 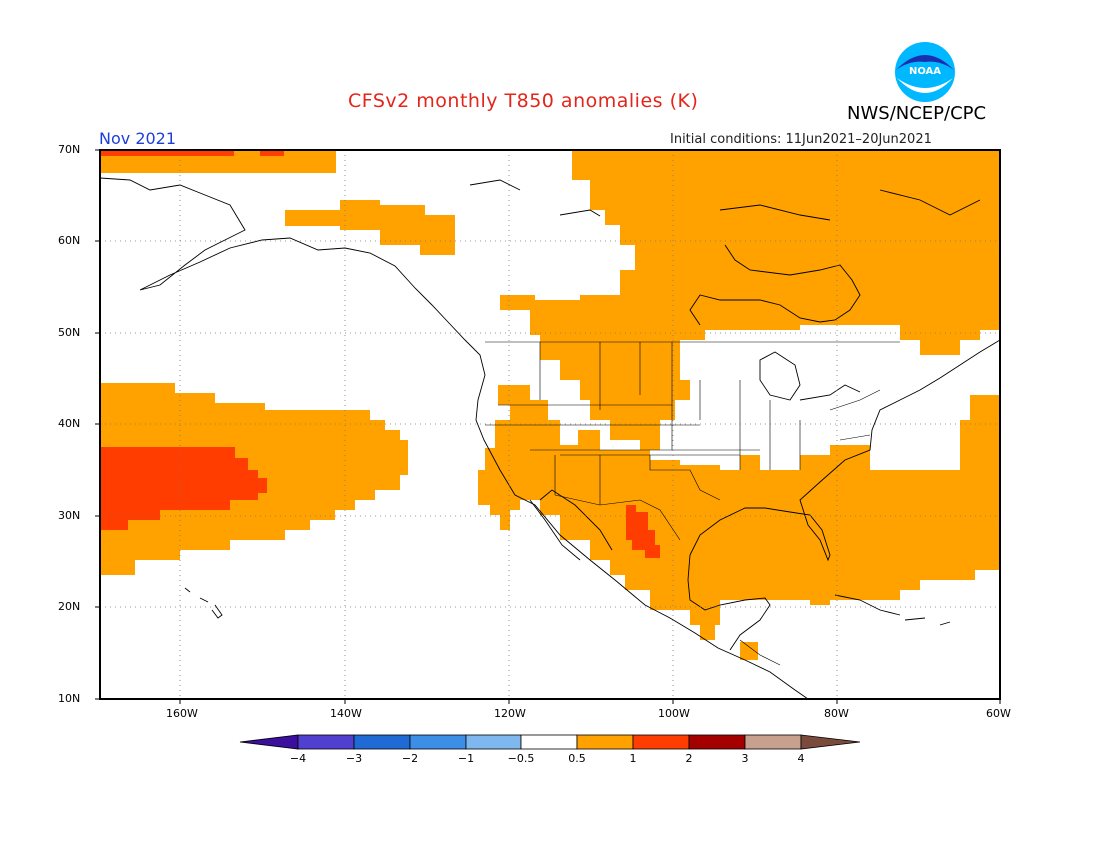 I want to click on colorbar-lower-arrow, so click(x=269, y=742).